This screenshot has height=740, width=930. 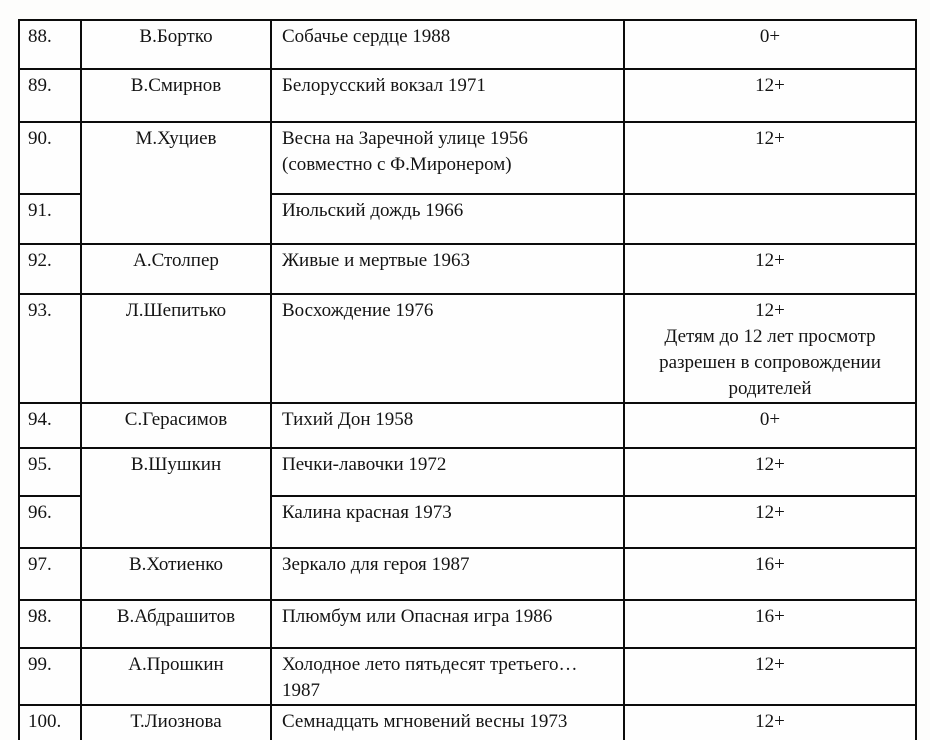 I want to click on cell-director: Т.Лиознова, so click(x=176, y=722).